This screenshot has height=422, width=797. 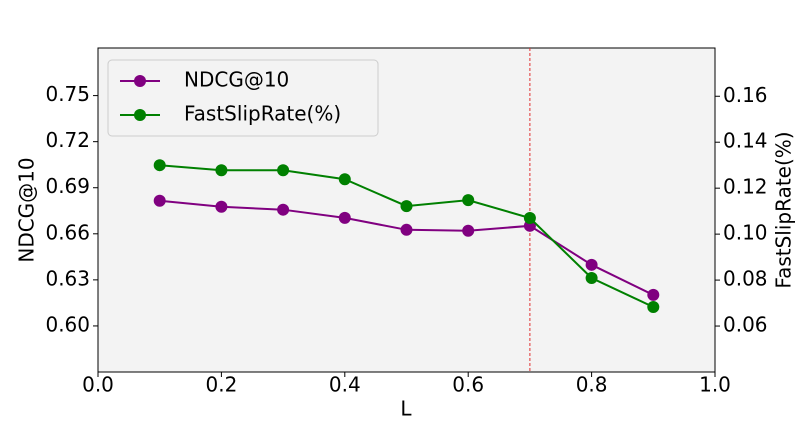 What do you see at coordinates (468, 385) in the screenshot?
I see `x-tick-label: 0.6` at bounding box center [468, 385].